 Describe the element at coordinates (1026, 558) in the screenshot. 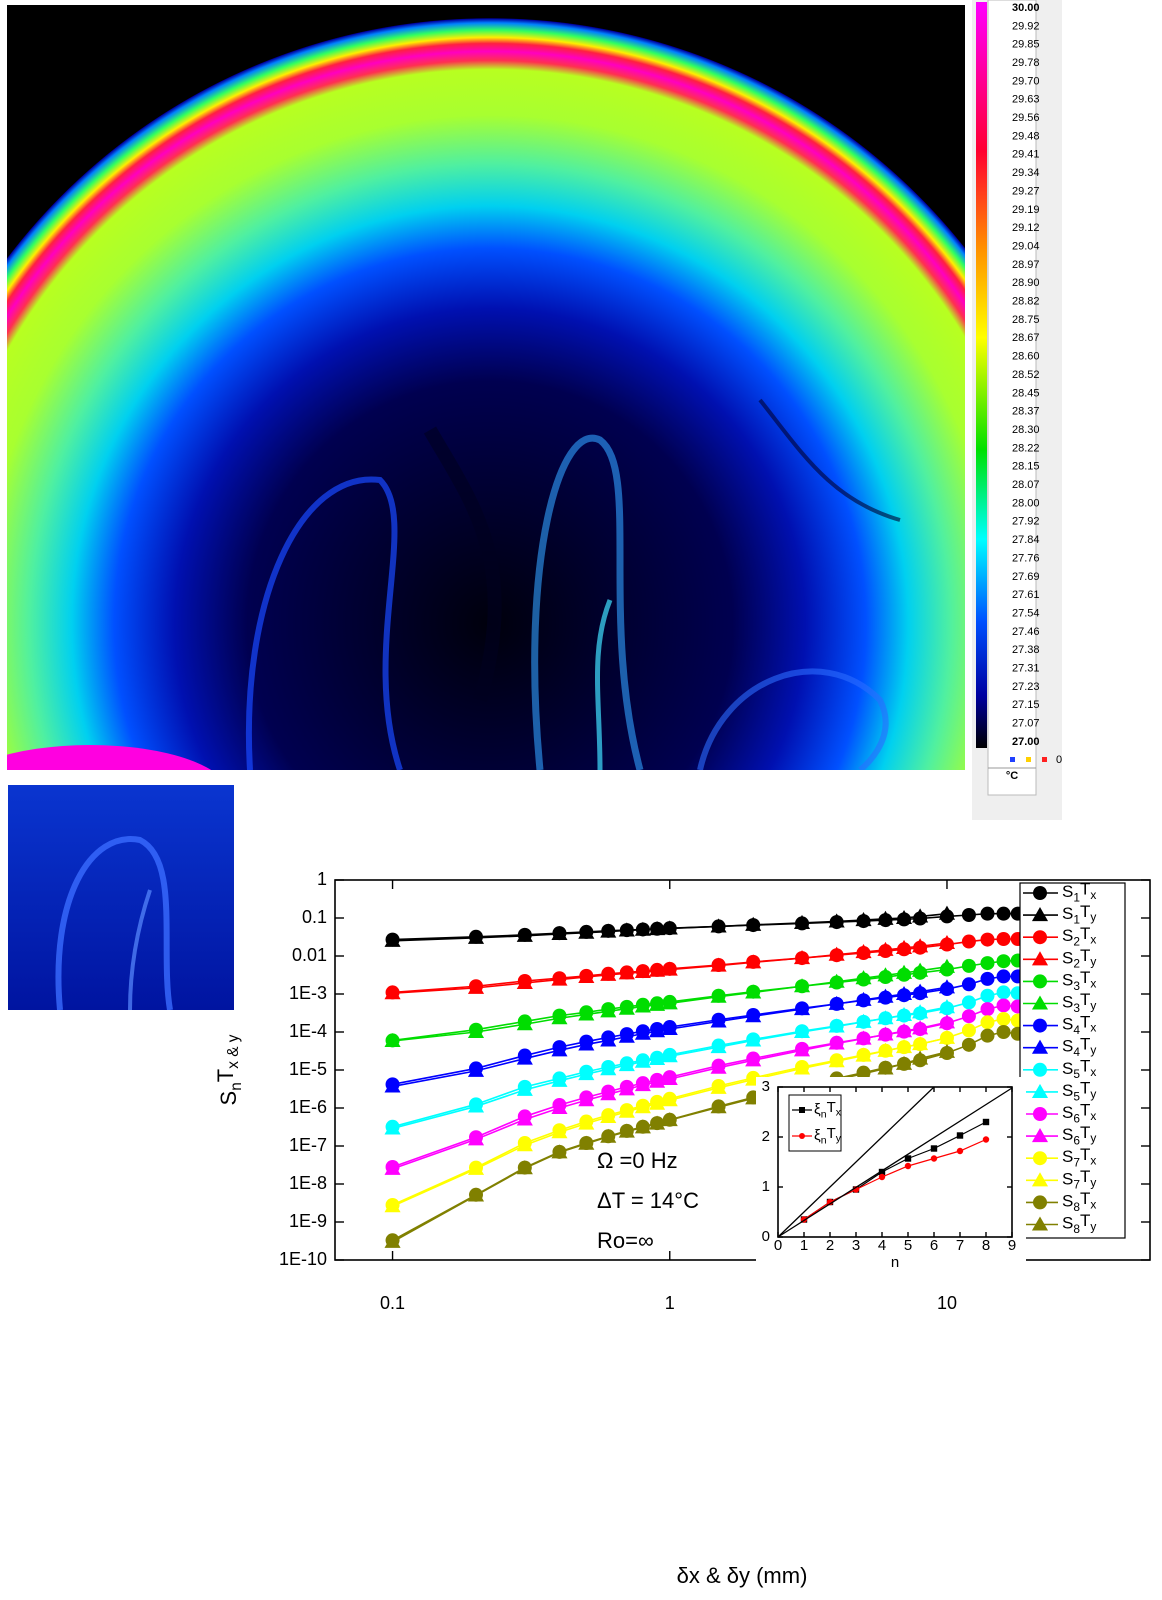

I see `colorbar-label: 27.76` at that location.